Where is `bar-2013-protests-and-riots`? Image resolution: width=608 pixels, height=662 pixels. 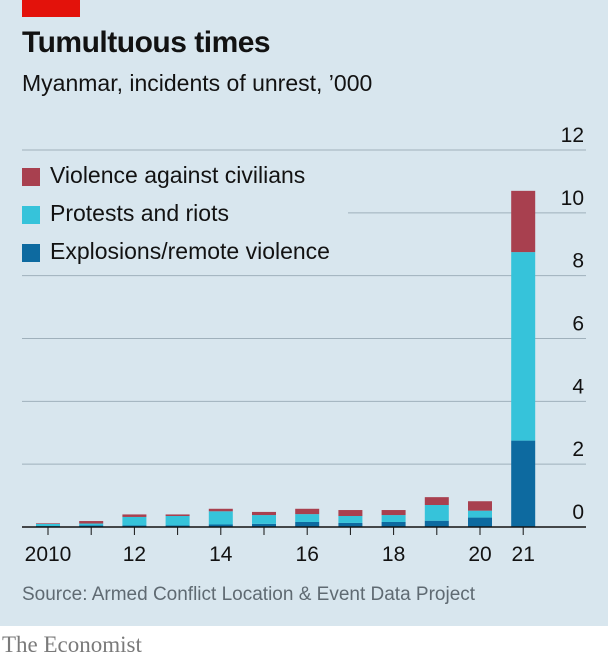 bar-2013-protests-and-riots is located at coordinates (177, 521).